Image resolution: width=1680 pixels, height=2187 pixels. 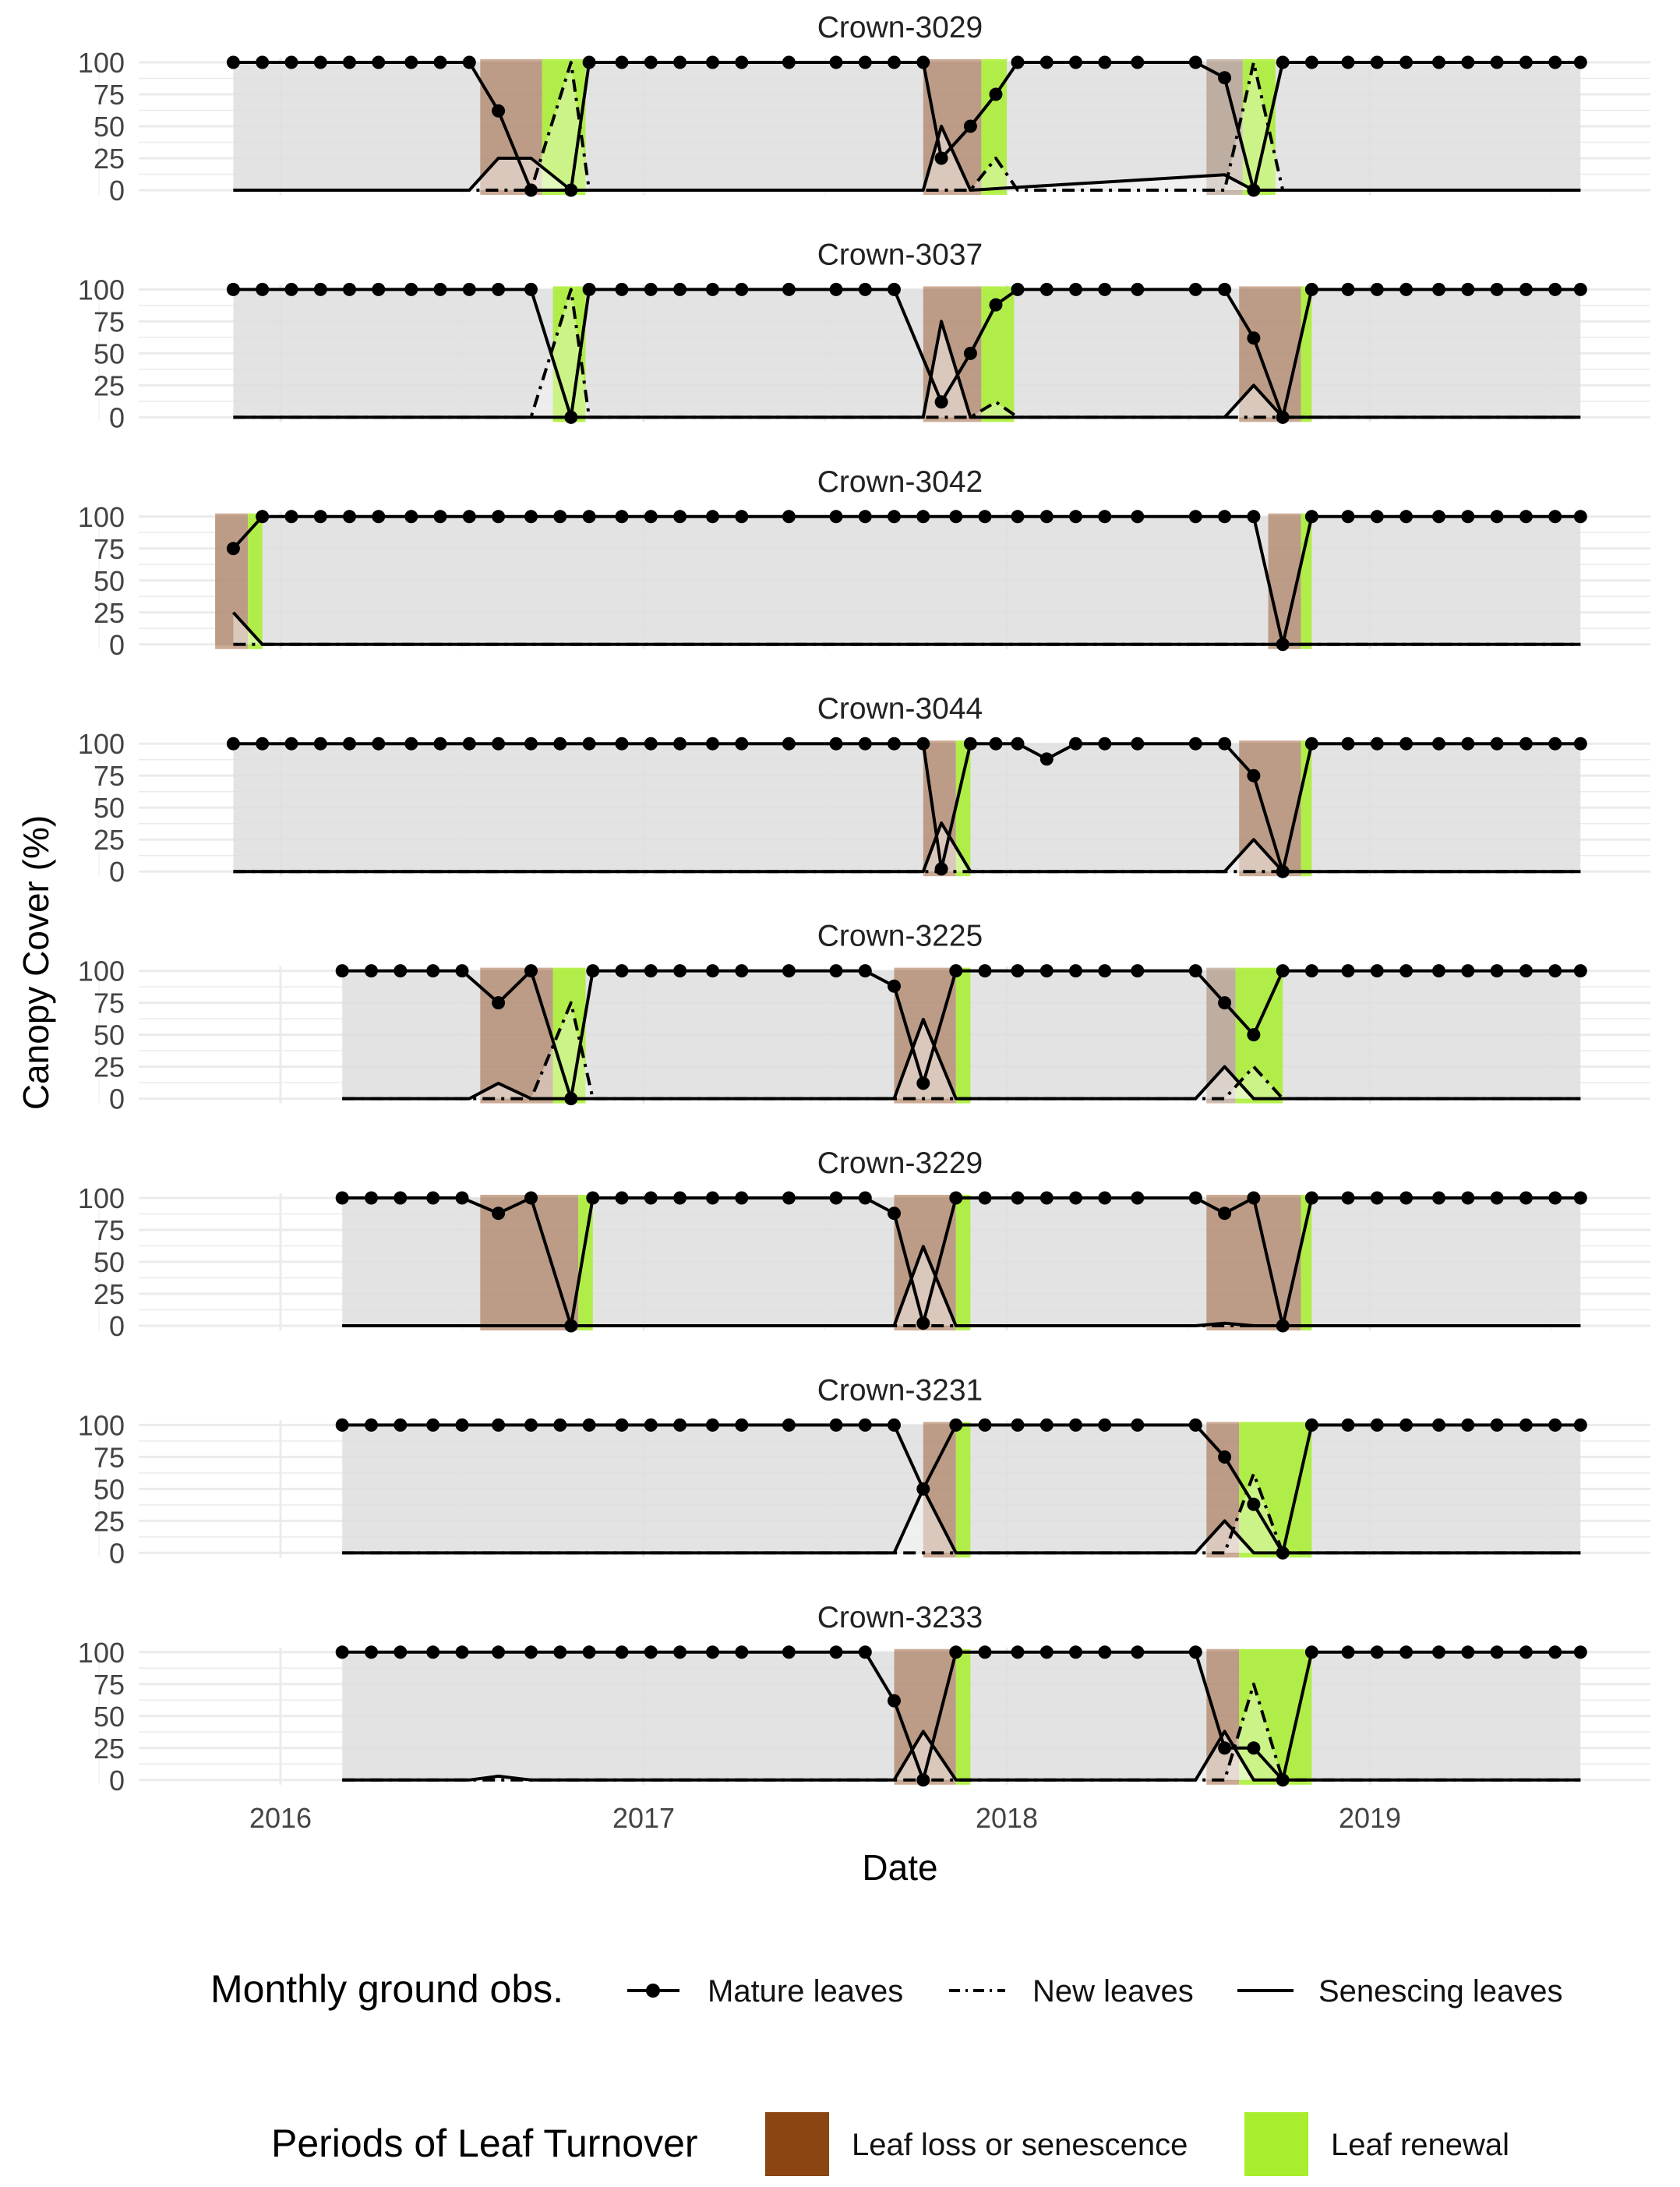 I want to click on new-leaves-area, so click(x=907, y=353).